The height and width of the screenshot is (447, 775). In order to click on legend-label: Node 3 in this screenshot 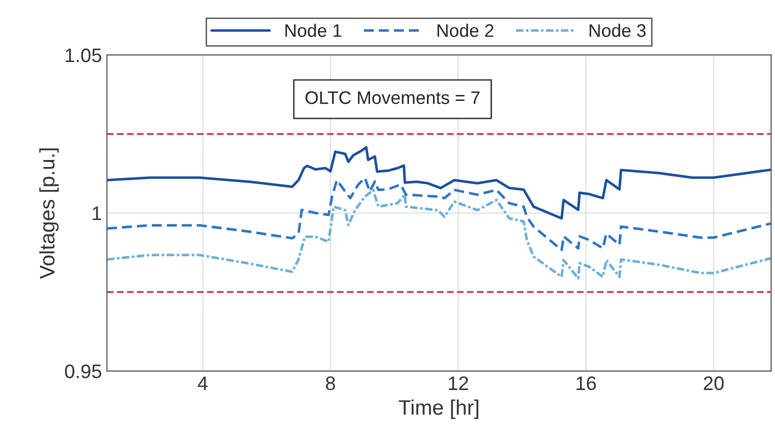, I will do `click(618, 30)`.